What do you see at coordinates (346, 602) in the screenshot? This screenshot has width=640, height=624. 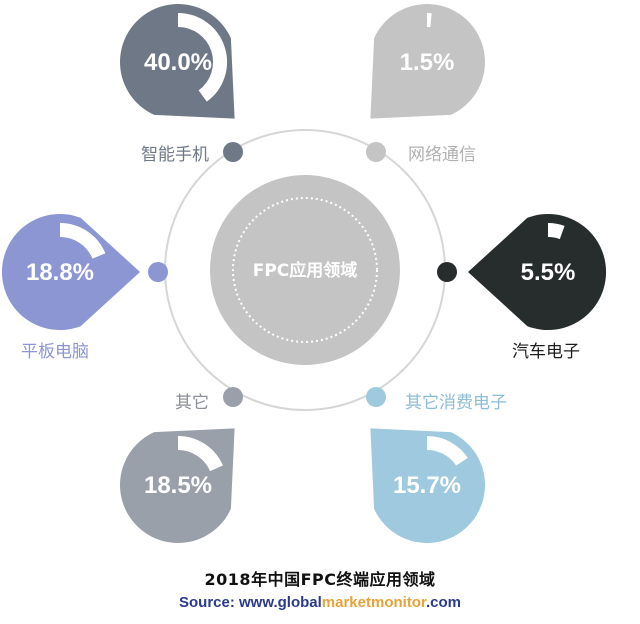 I see `source-highlight-market: market` at bounding box center [346, 602].